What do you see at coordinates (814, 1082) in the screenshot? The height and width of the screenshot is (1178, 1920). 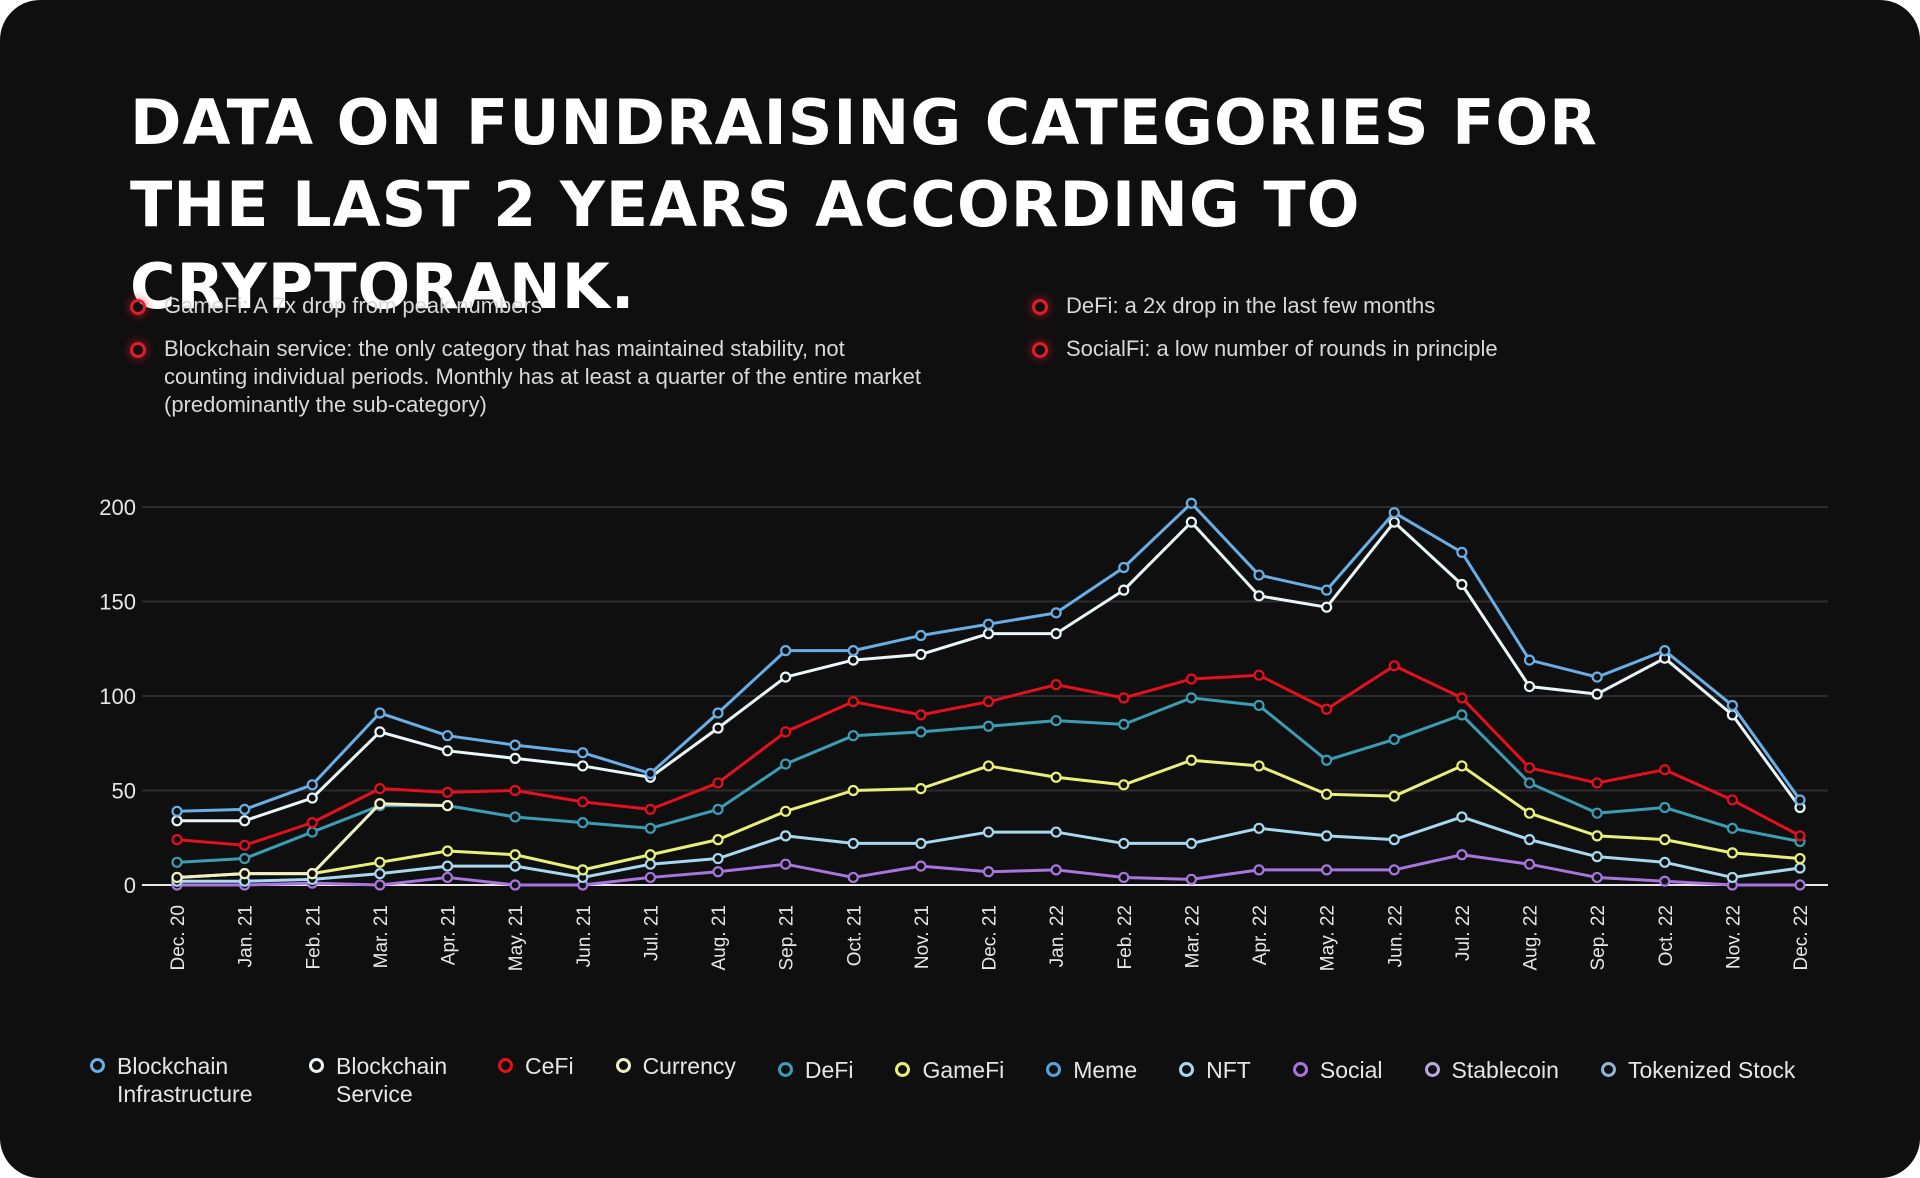 I see `legend-item: DeFi` at bounding box center [814, 1082].